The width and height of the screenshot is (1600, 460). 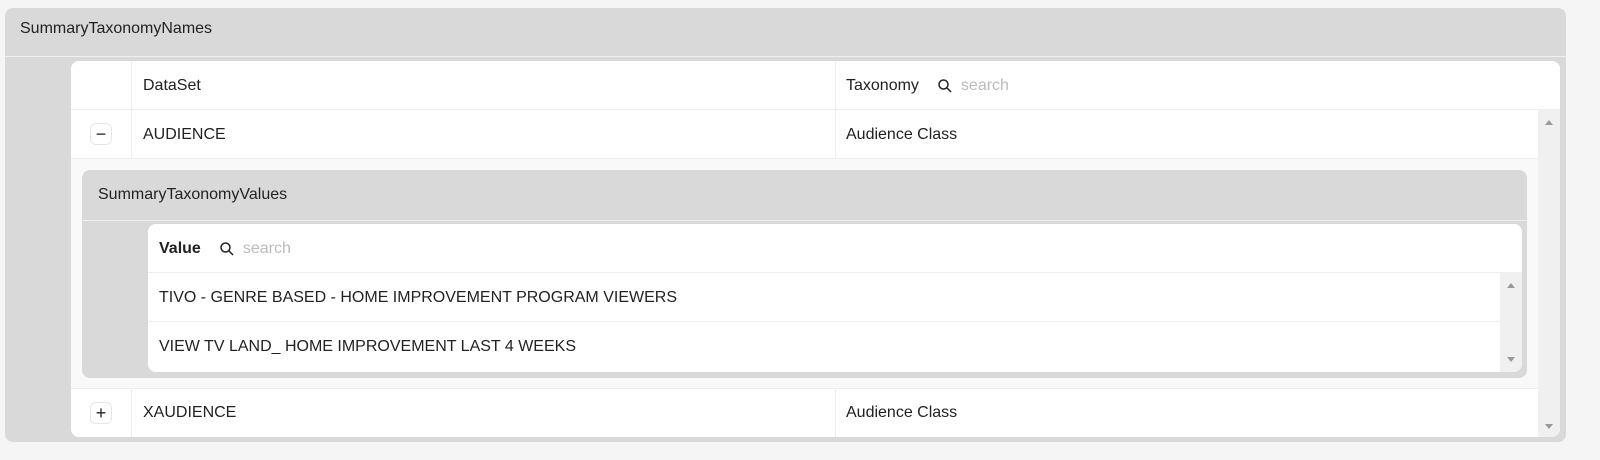 What do you see at coordinates (190, 412) in the screenshot?
I see `dataset-cell: XAUDIENCE` at bounding box center [190, 412].